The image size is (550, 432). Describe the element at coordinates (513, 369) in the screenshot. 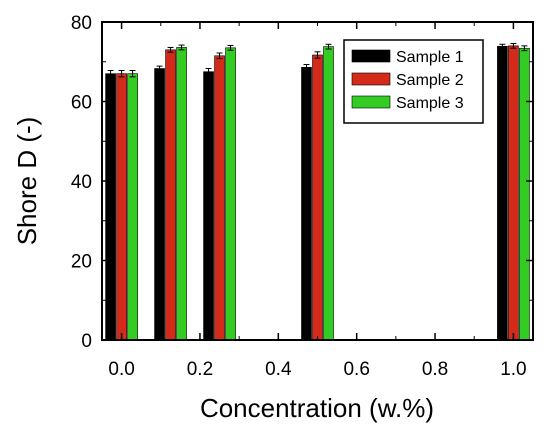

I see `x-tick-label-5: 1.0` at that location.